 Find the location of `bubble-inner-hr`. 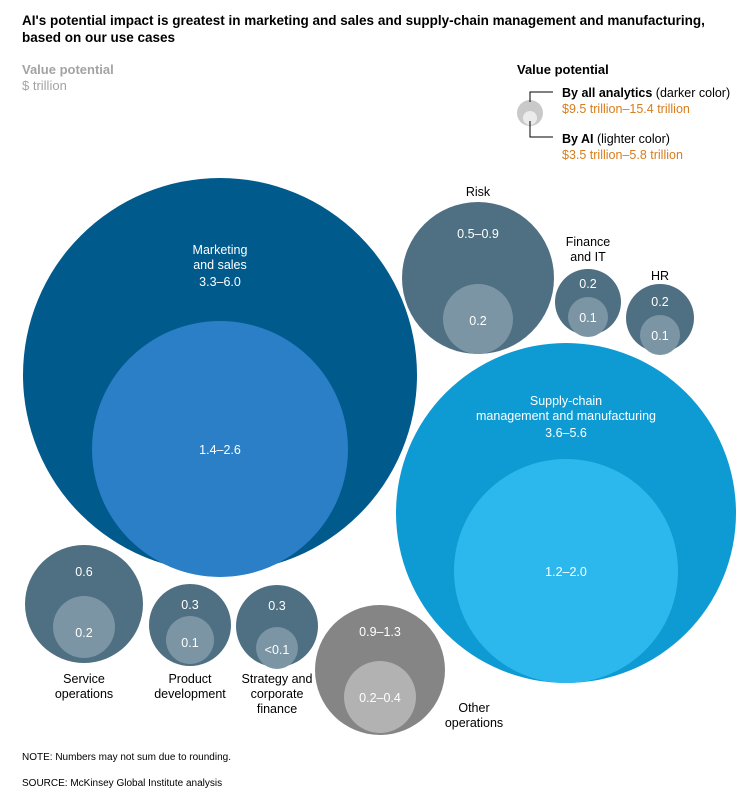

bubble-inner-hr is located at coordinates (660, 335).